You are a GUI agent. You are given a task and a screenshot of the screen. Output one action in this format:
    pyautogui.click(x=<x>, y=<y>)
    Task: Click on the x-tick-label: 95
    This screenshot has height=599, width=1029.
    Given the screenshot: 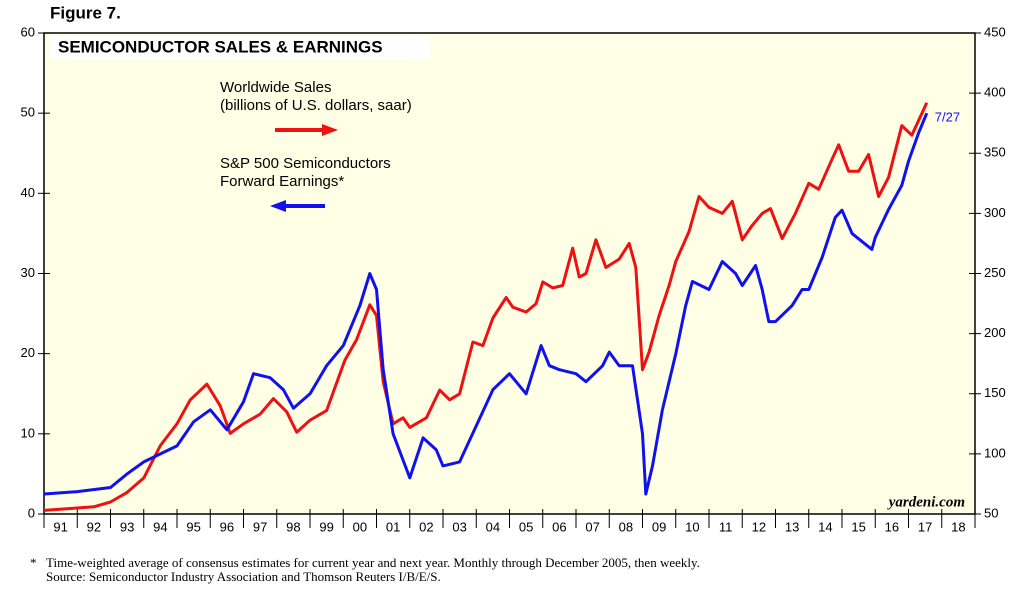 What is the action you would take?
    pyautogui.click(x=193, y=526)
    